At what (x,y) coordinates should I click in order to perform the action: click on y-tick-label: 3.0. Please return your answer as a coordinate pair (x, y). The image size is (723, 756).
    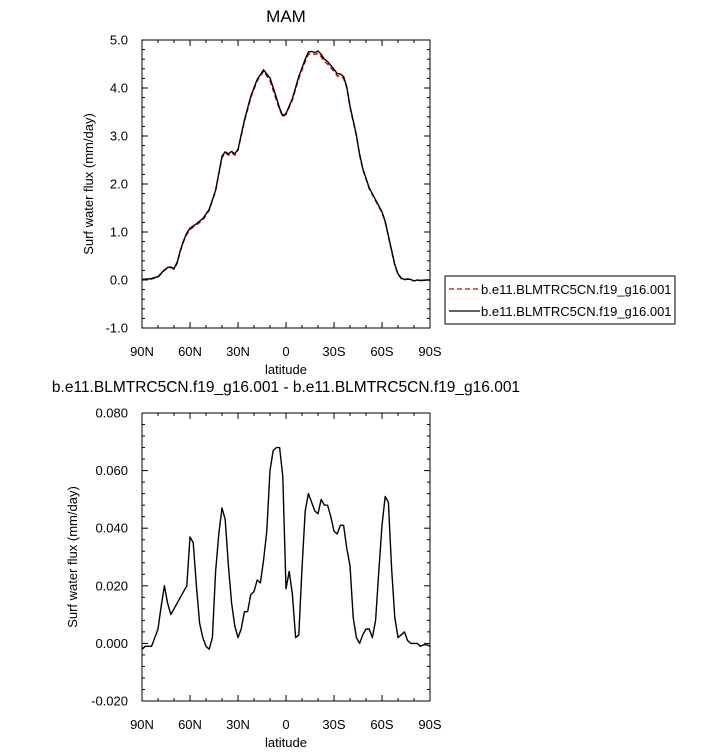
    Looking at the image, I should click on (119, 136).